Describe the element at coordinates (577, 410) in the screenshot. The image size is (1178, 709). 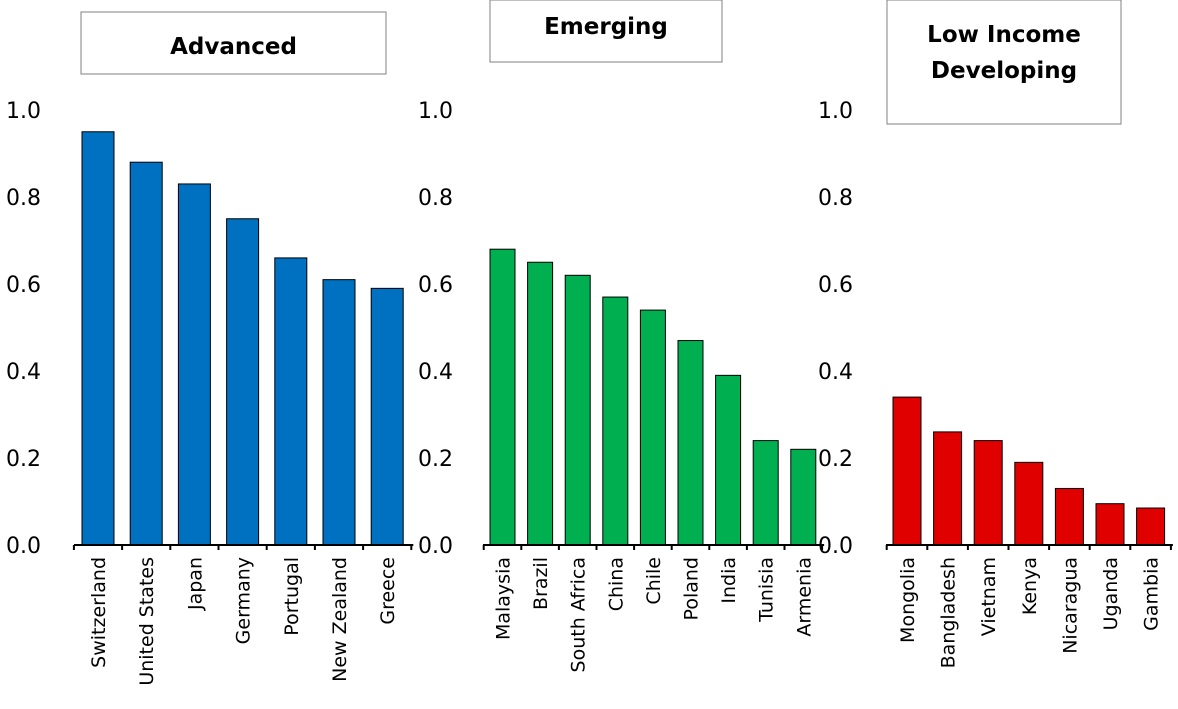
I see `bar-south-africa` at that location.